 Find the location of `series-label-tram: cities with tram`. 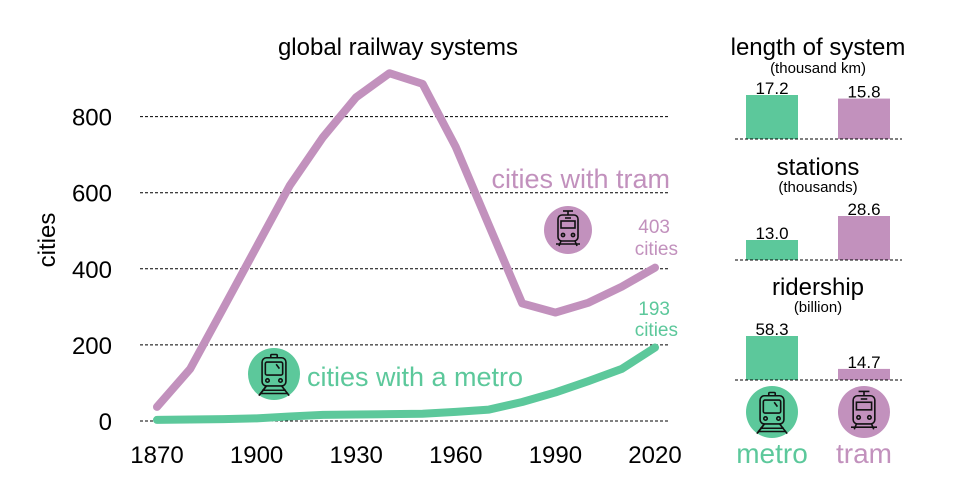

series-label-tram: cities with tram is located at coordinates (580, 179).